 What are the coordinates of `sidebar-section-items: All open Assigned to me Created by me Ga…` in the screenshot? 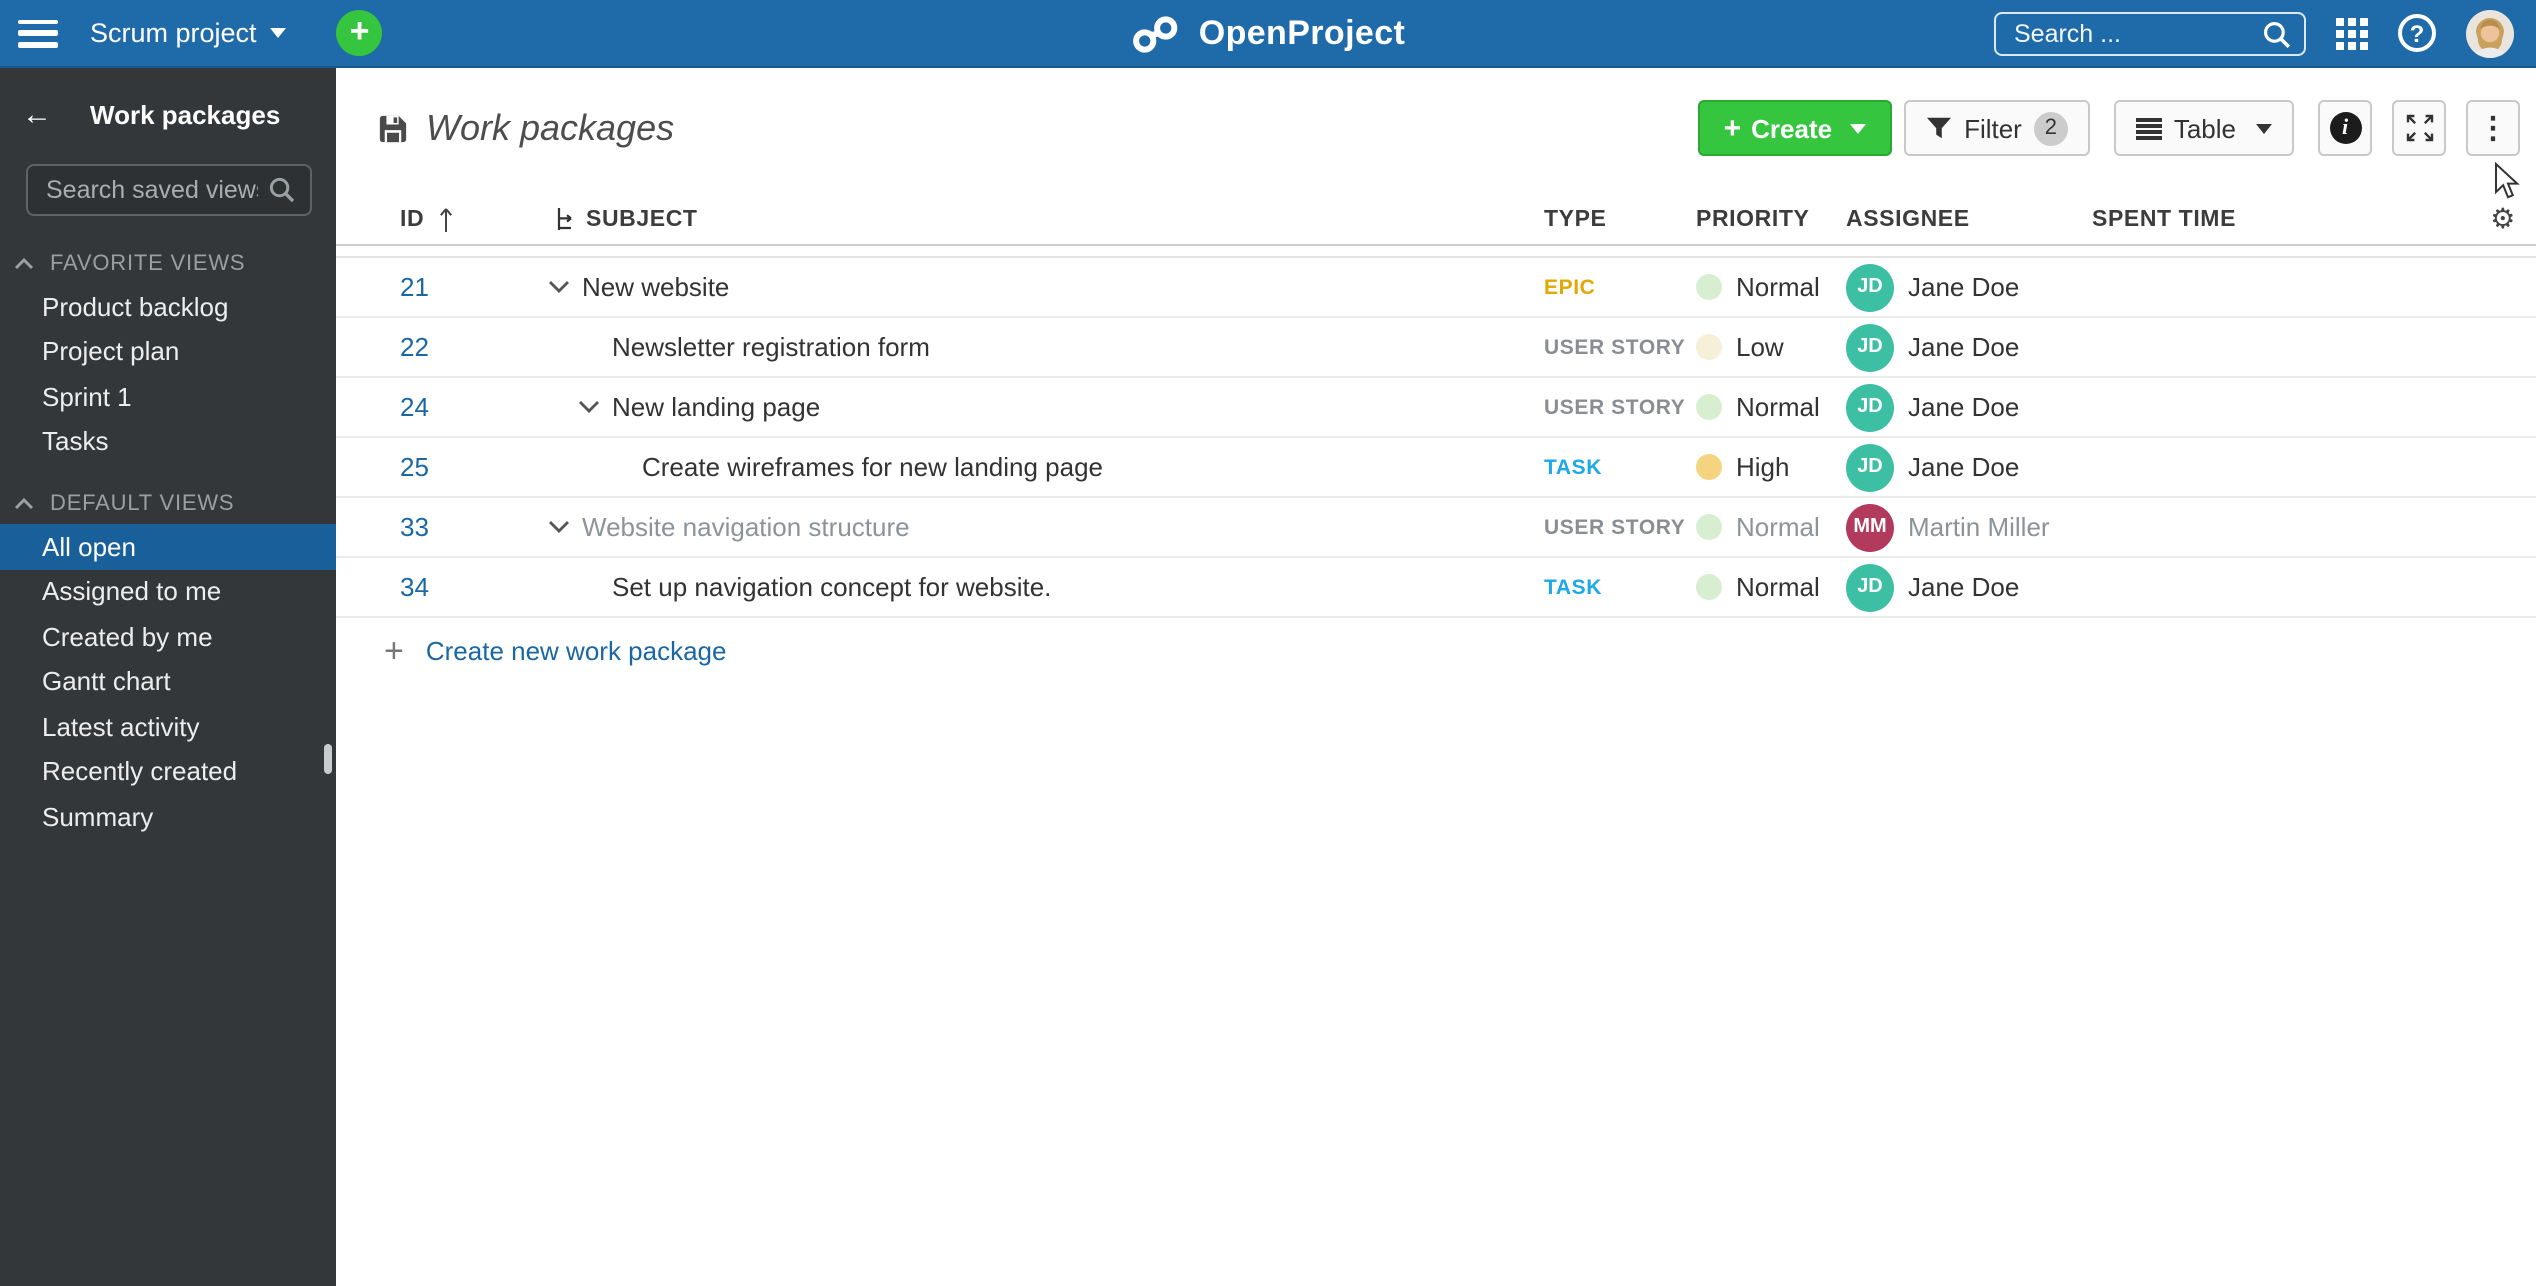 It's located at (168, 681).